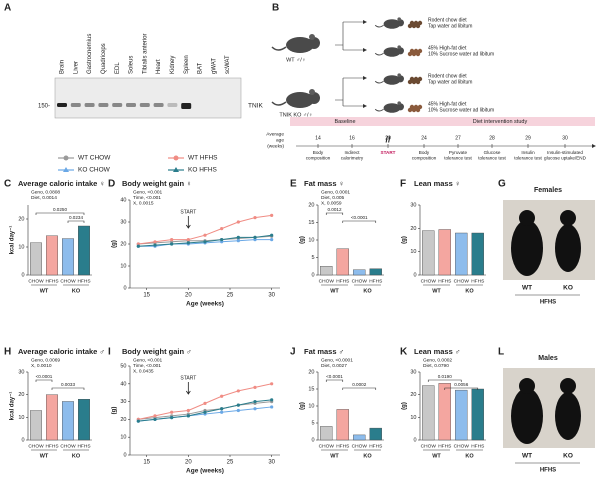 The width and height of the screenshot is (600, 478). I want to click on mouse-icon, so click(389, 51).